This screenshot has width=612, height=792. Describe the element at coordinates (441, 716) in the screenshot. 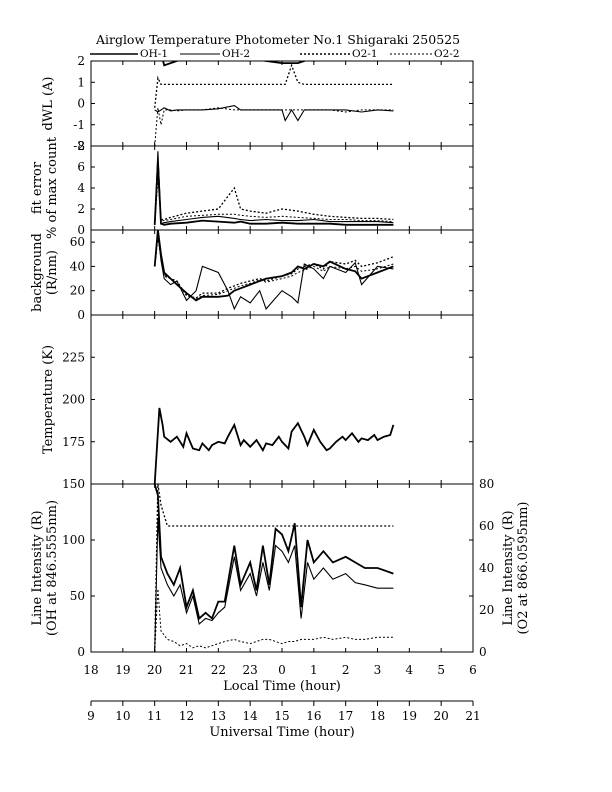

I see `ut-tick-label: 20` at that location.